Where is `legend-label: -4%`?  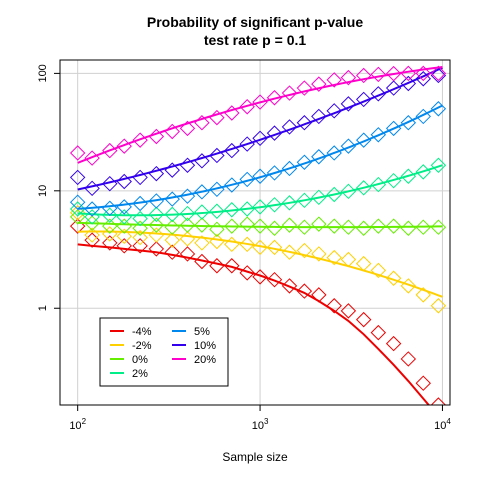
legend-label: -4% is located at coordinates (142, 332).